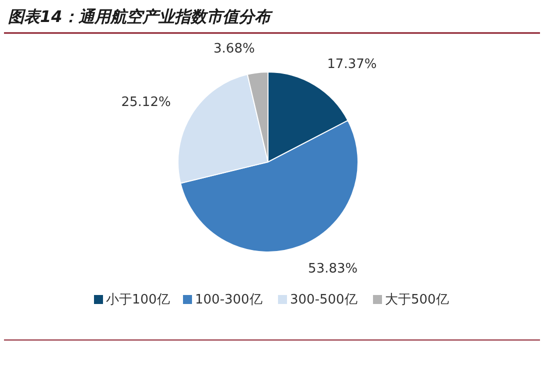  Describe the element at coordinates (333, 268) in the screenshot. I see `data-label: 53.83%` at that location.